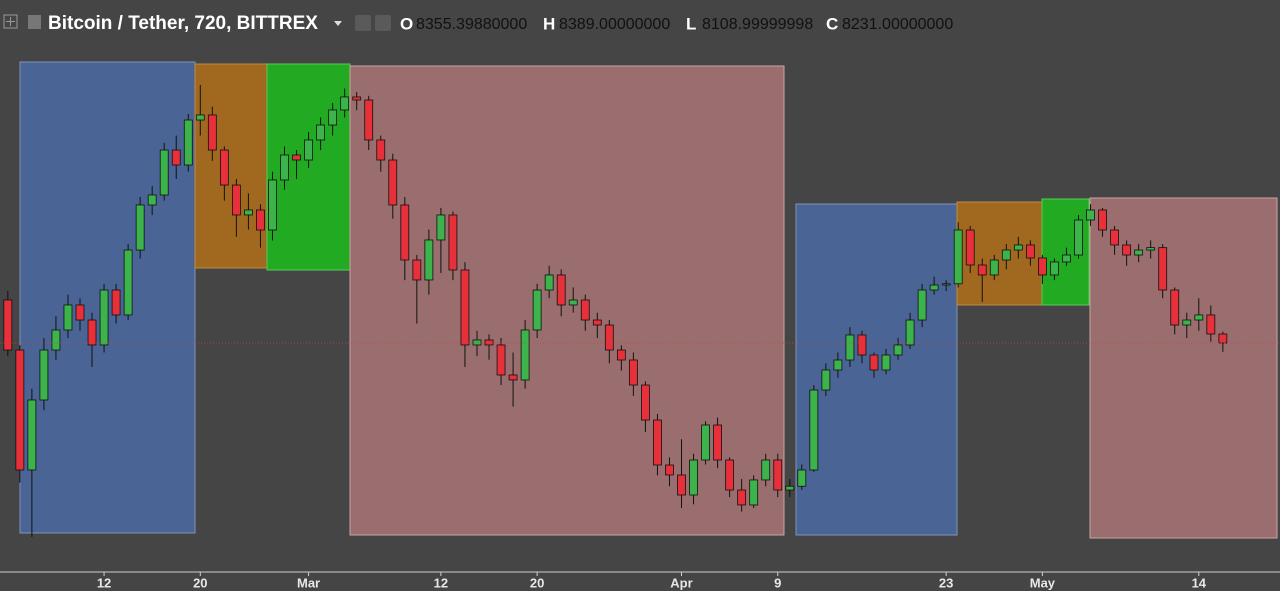 This screenshot has width=1280, height=591. Describe the element at coordinates (10, 21) in the screenshot. I see `expand-icon` at that location.